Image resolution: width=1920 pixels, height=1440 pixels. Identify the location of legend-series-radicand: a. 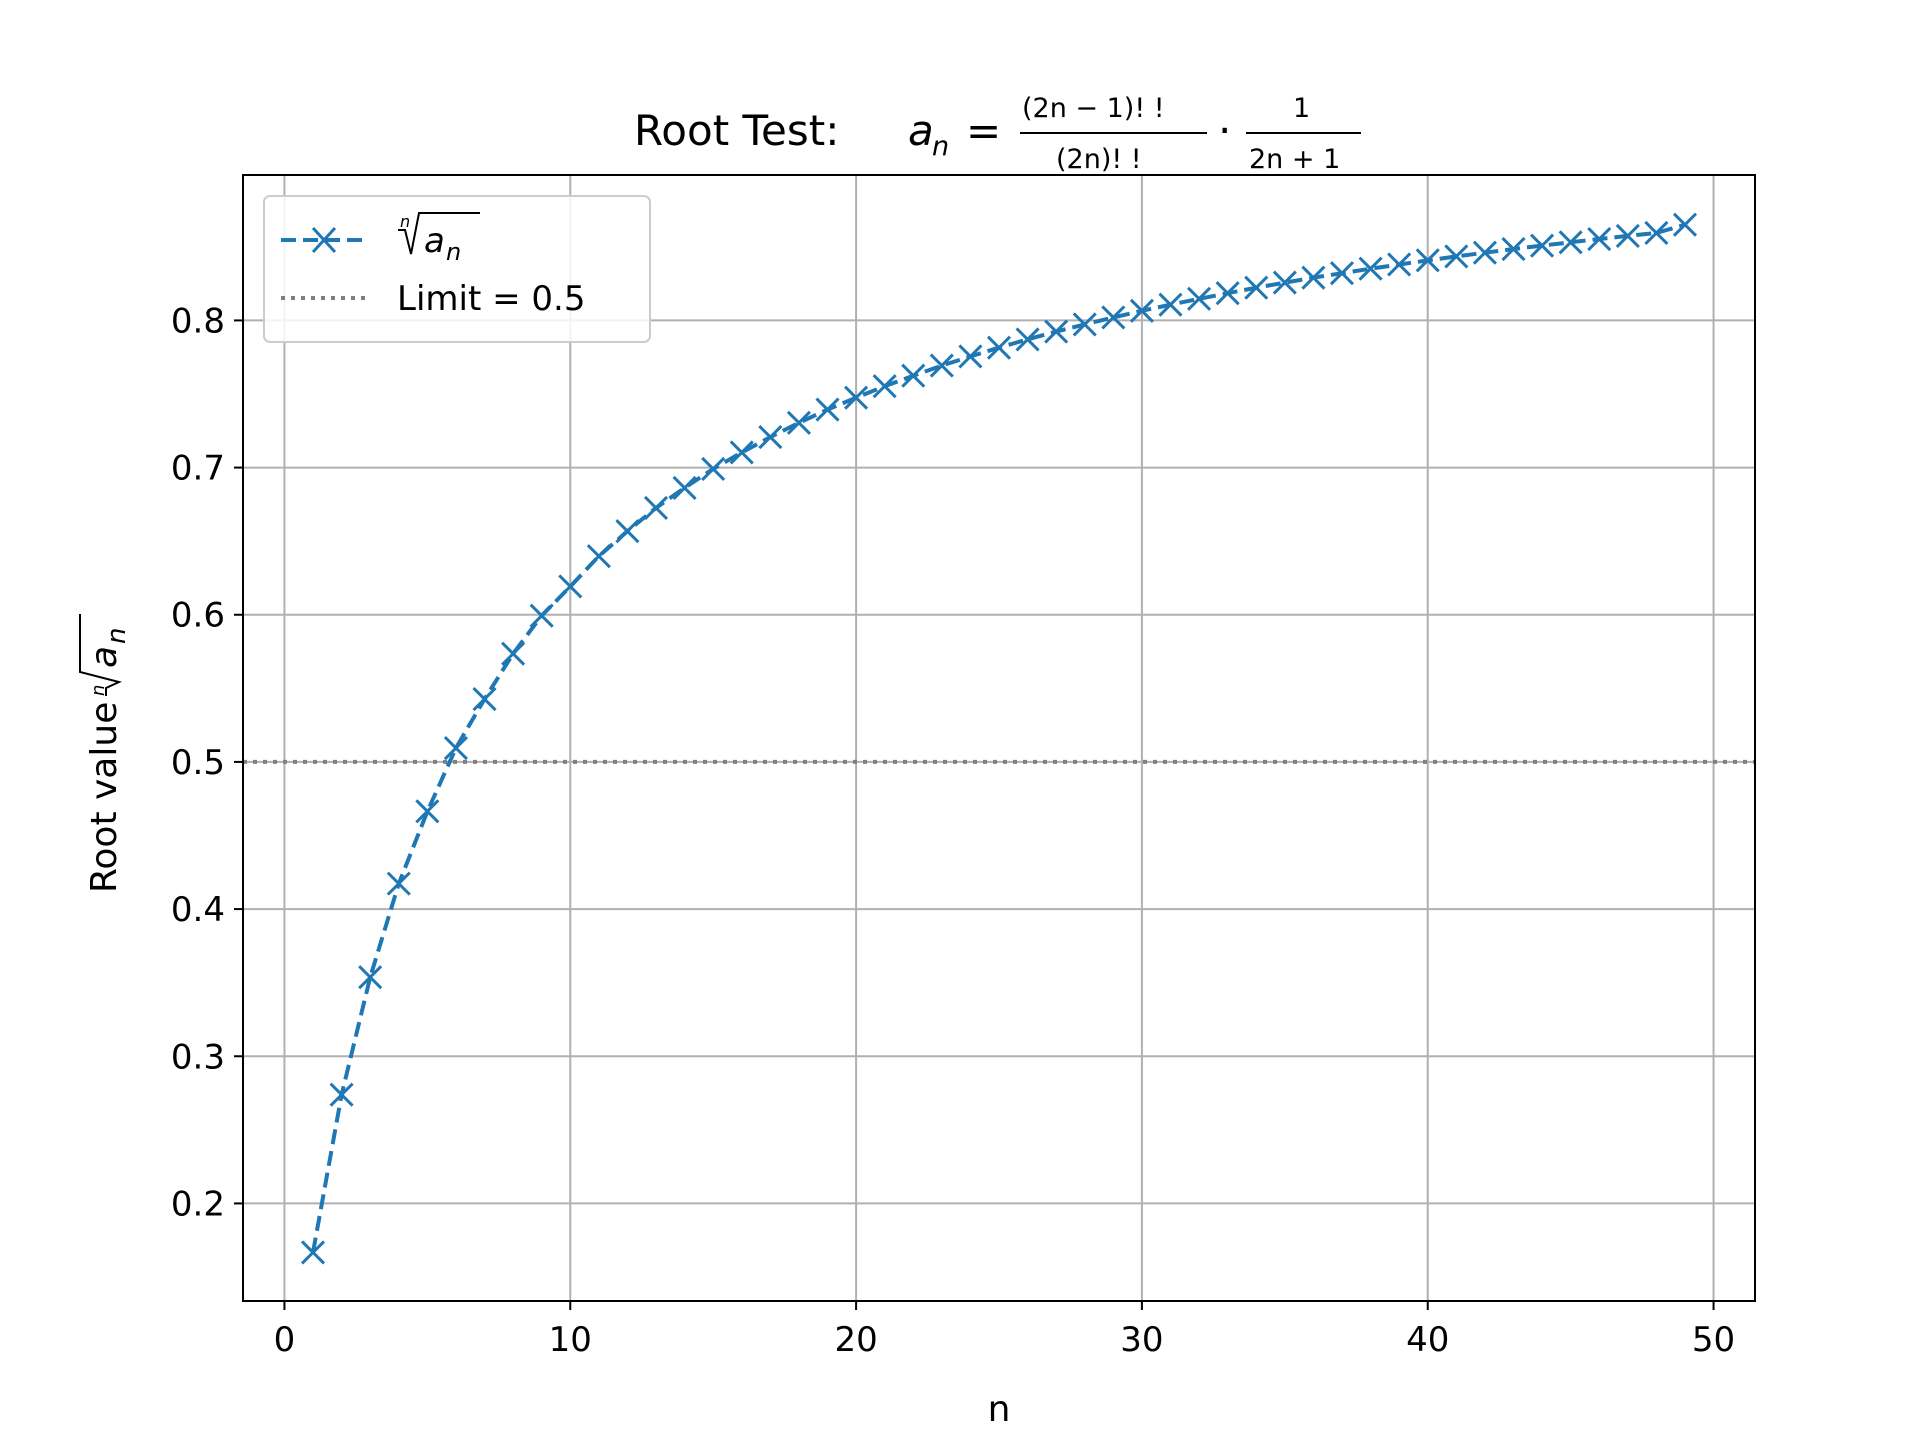
(434, 241).